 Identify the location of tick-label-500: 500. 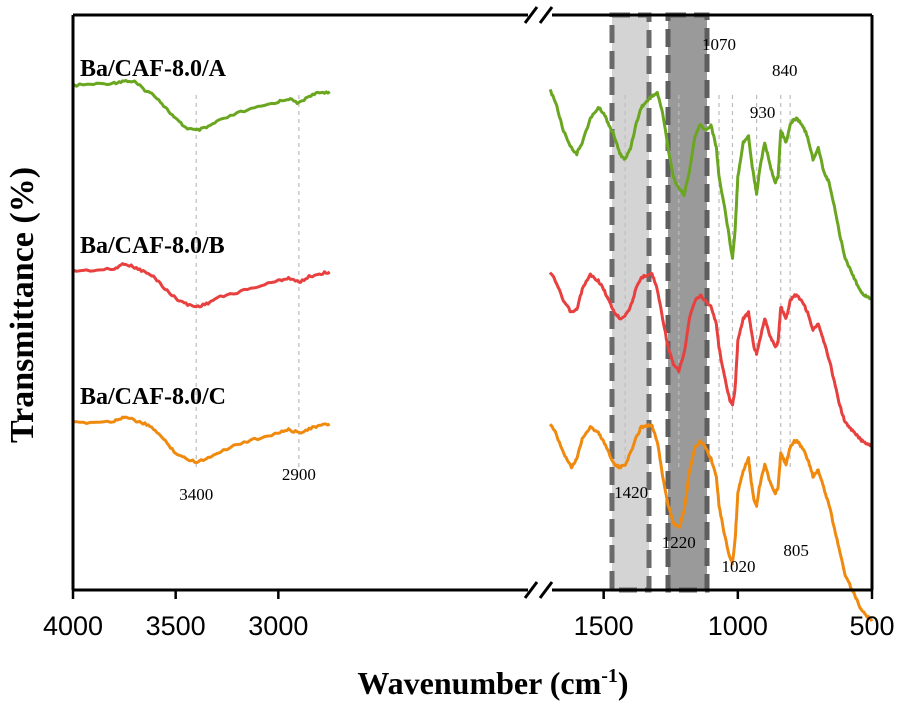
(871, 626).